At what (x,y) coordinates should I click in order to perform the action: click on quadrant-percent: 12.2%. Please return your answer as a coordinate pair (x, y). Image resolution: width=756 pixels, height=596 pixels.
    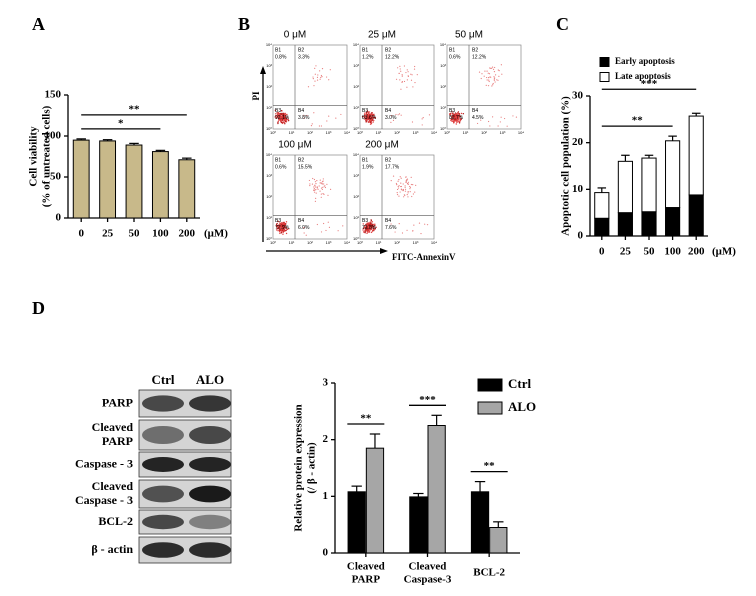
    Looking at the image, I should click on (479, 57).